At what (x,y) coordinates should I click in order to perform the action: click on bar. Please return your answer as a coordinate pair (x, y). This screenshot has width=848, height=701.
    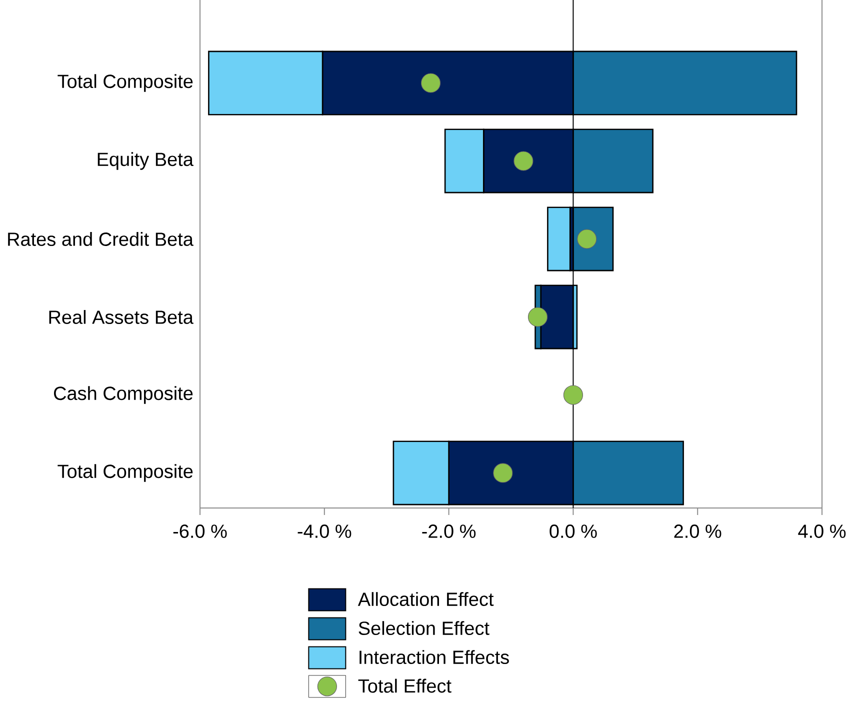
    Looking at the image, I should click on (559, 239).